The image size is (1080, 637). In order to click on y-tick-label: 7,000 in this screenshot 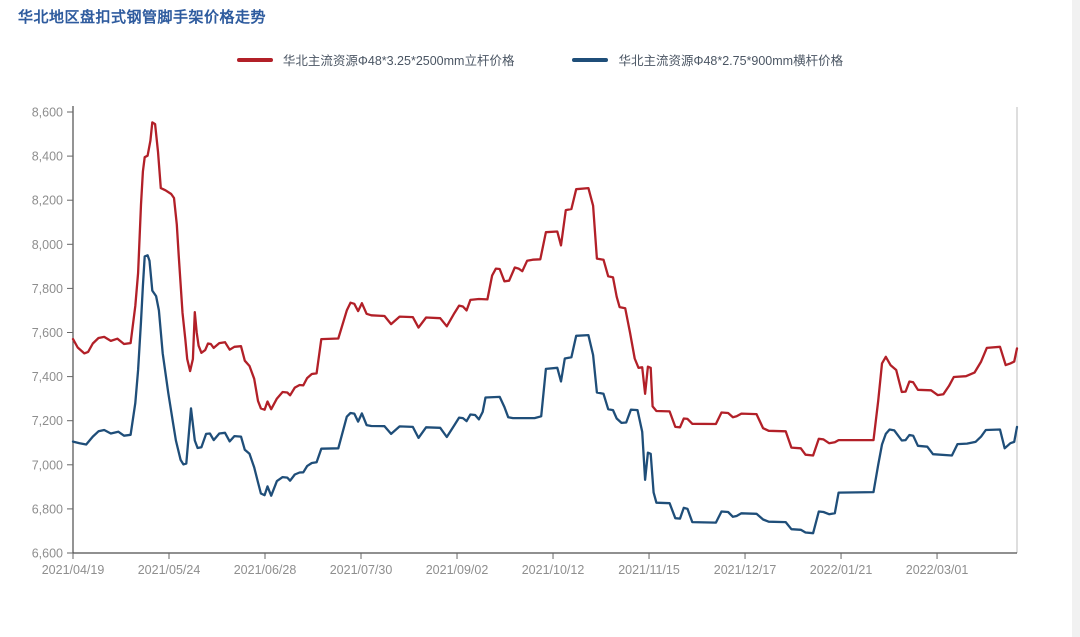, I will do `click(47, 465)`.